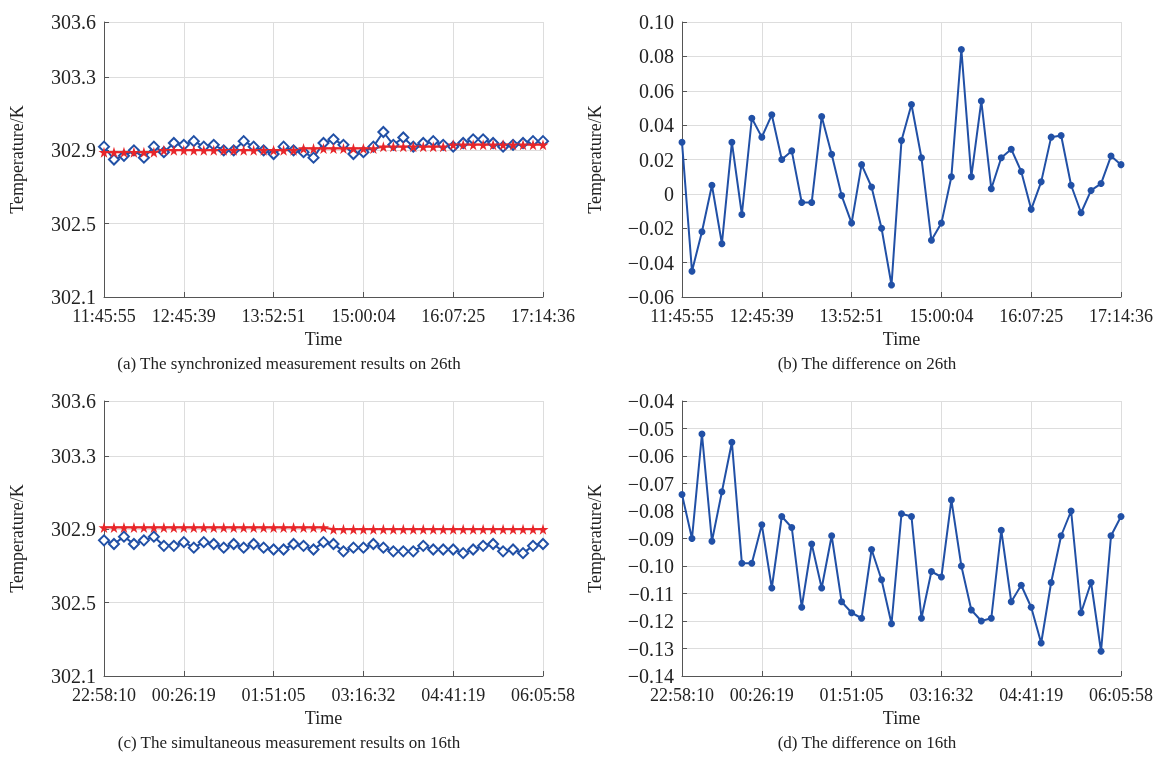  I want to click on y-tick-label: −0.10, so click(650, 566).